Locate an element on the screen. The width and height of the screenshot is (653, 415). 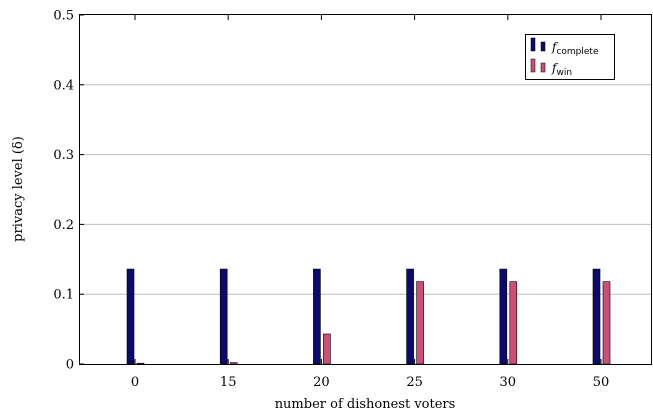
y-tick-label: 0.1 is located at coordinates (63, 295).